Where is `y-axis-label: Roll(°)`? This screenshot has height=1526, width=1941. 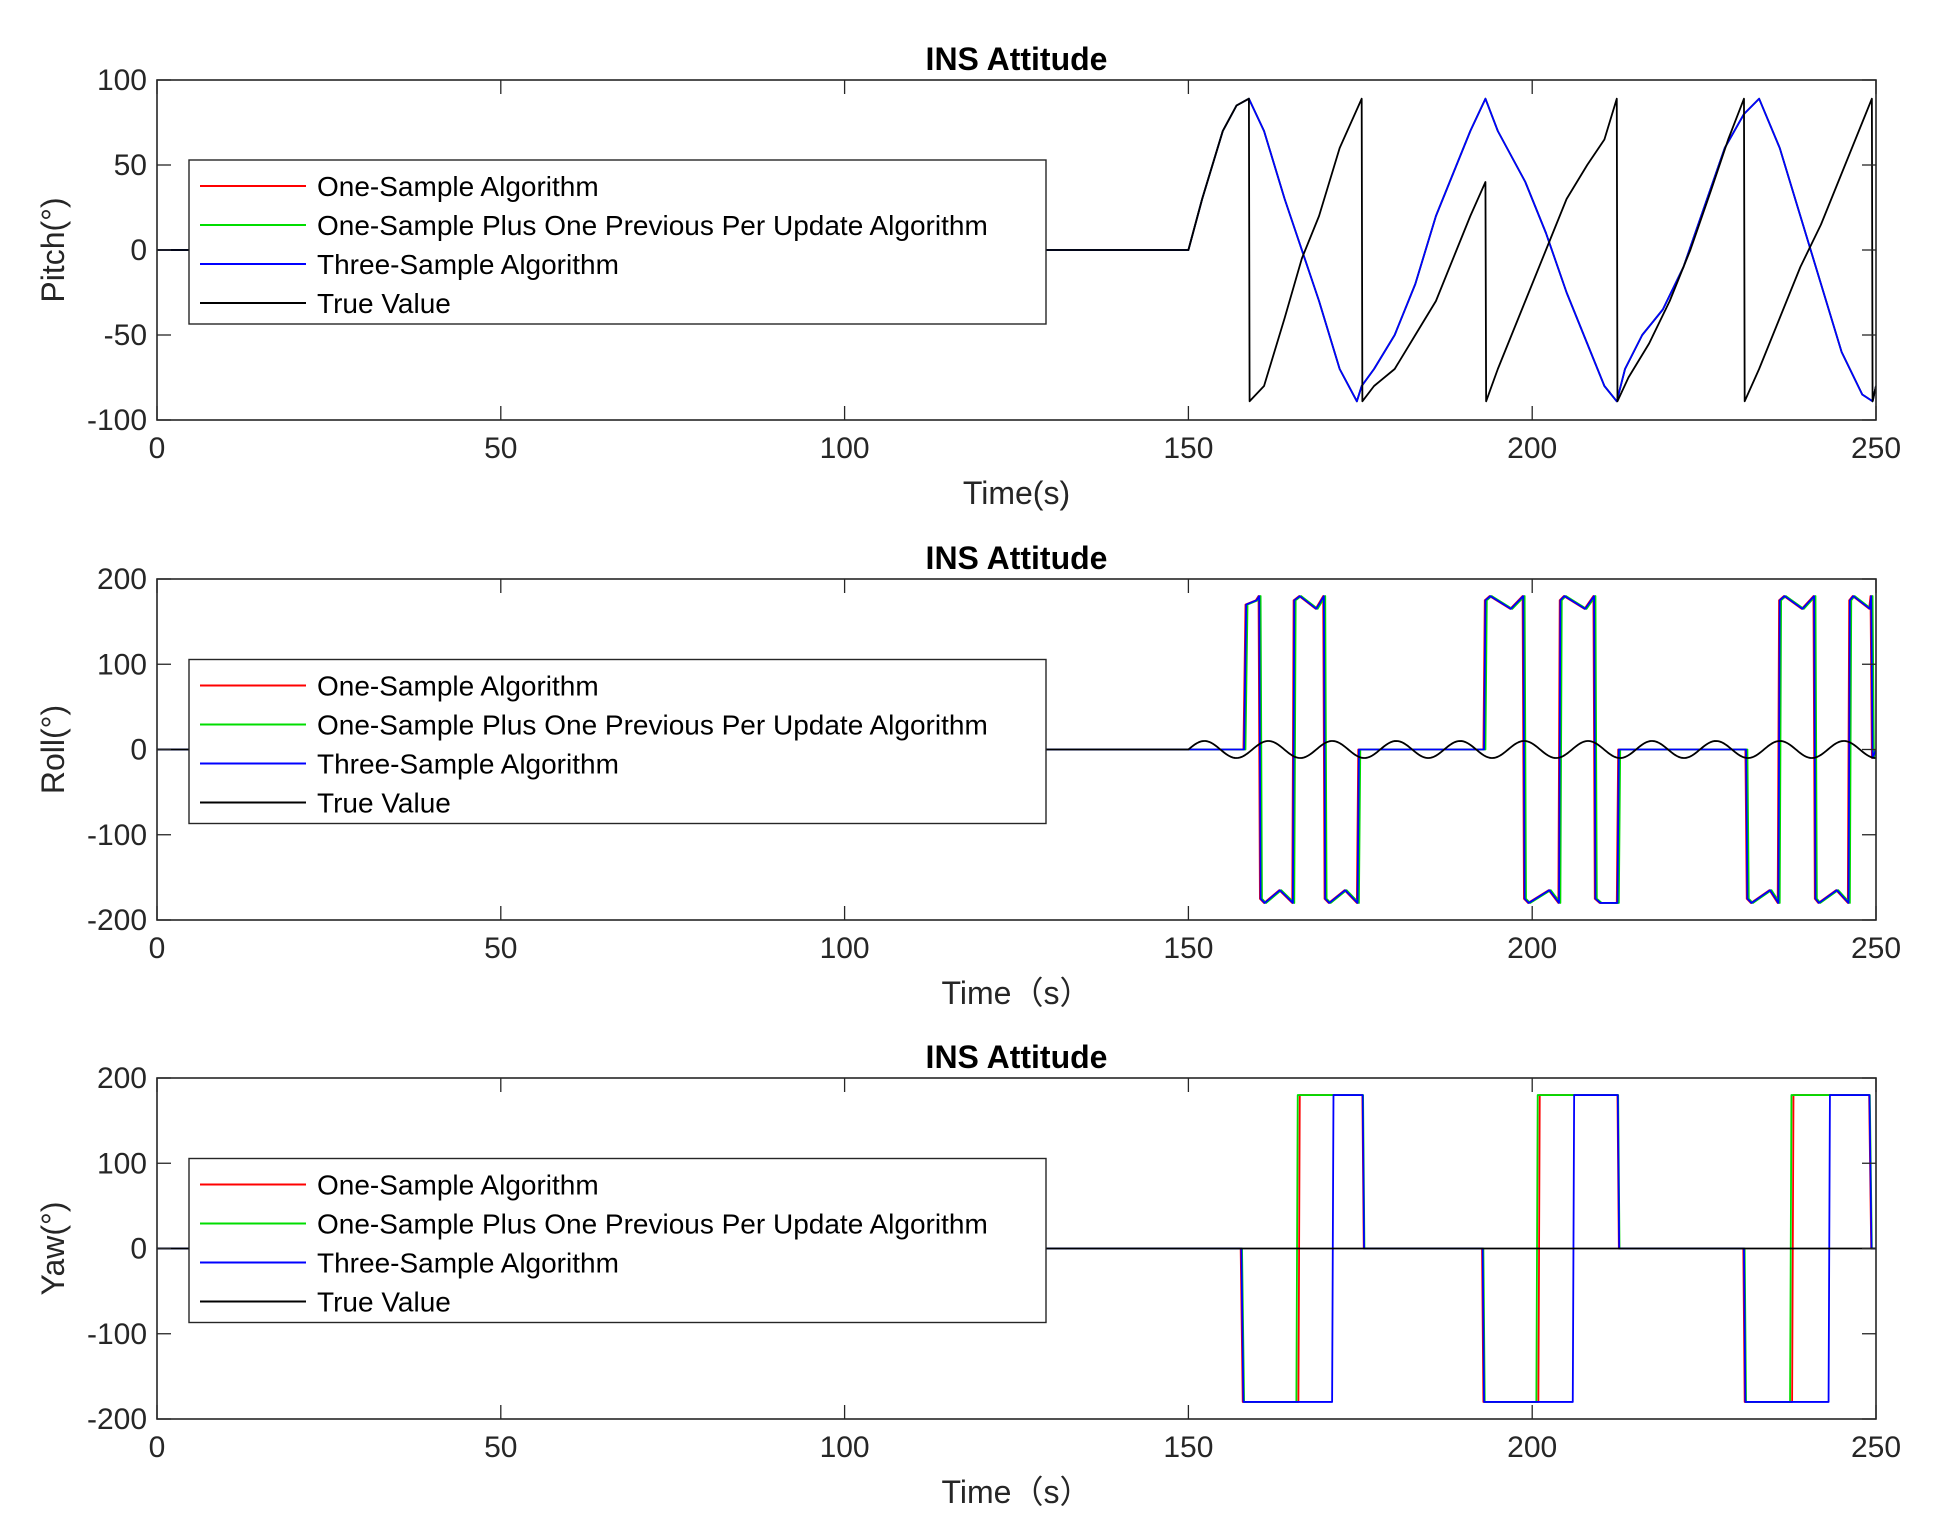
y-axis-label: Roll(°) is located at coordinates (53, 749).